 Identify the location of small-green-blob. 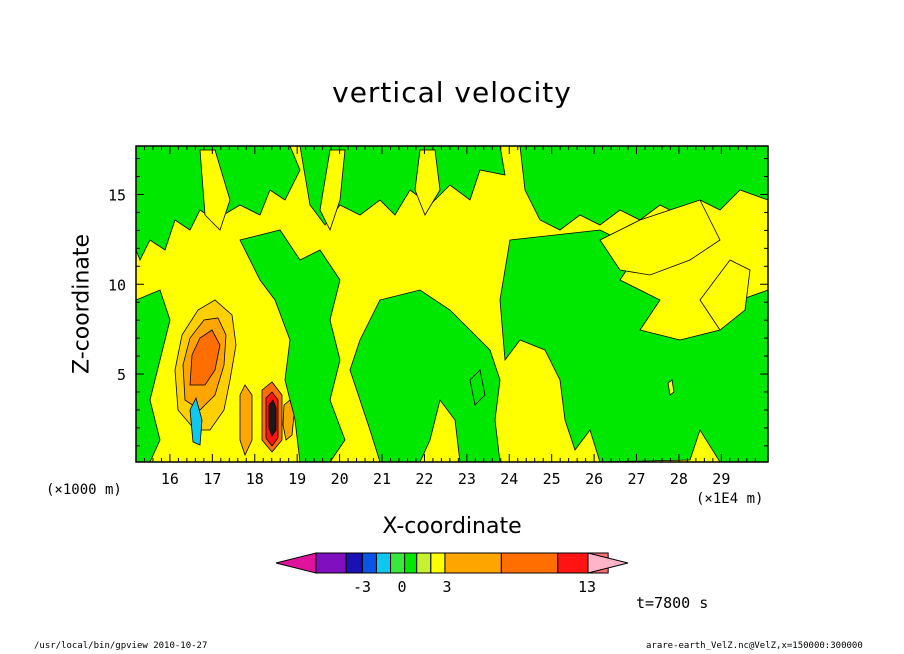
(477, 387).